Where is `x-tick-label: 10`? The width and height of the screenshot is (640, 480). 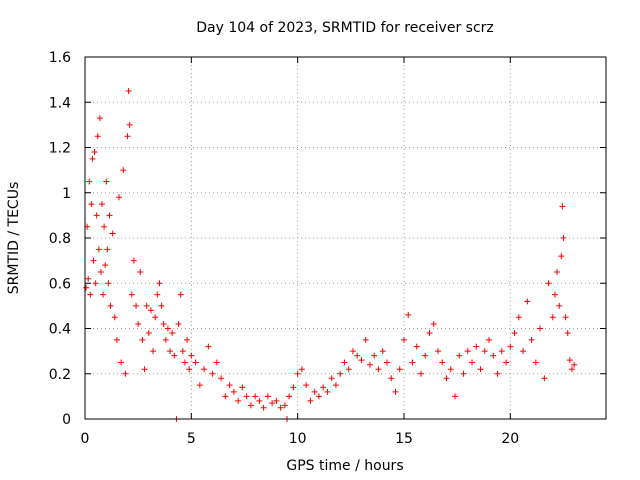 x-tick-label: 10 is located at coordinates (298, 439).